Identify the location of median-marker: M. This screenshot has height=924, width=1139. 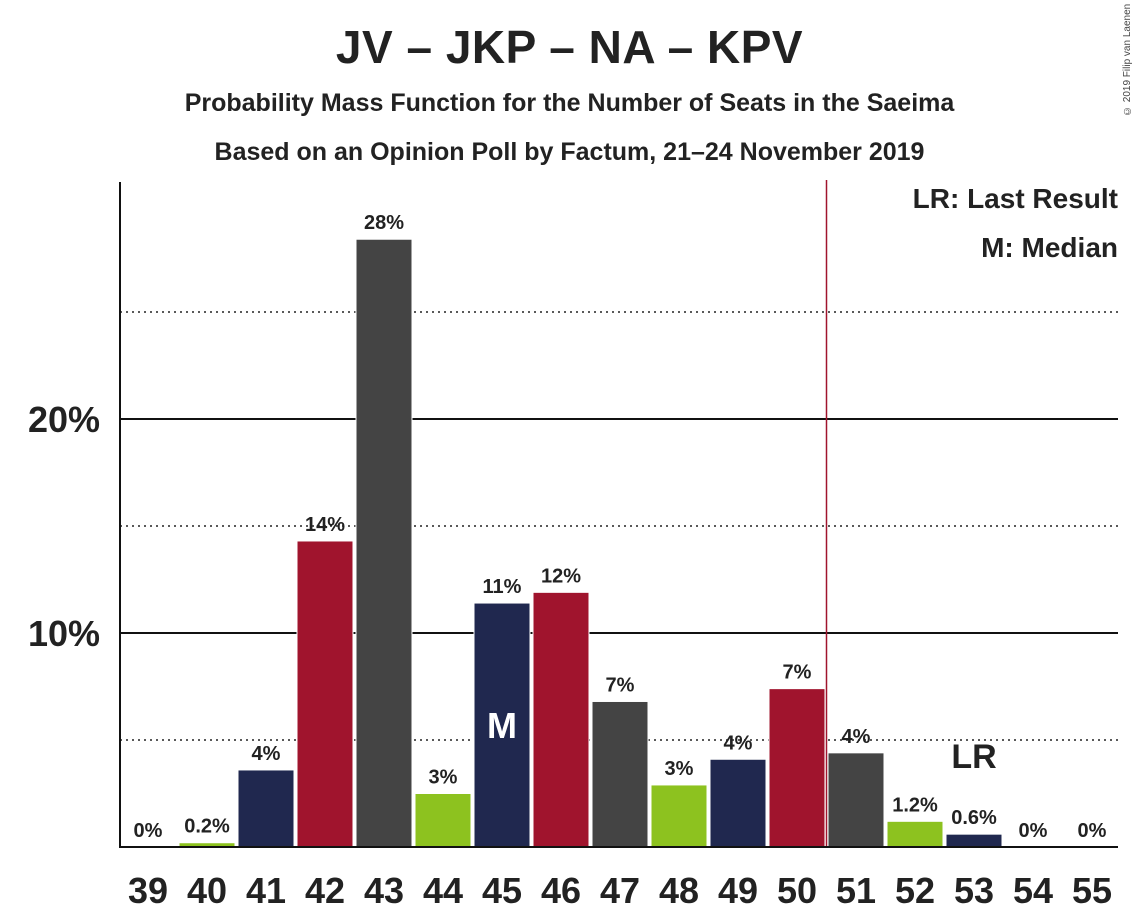
(502, 725).